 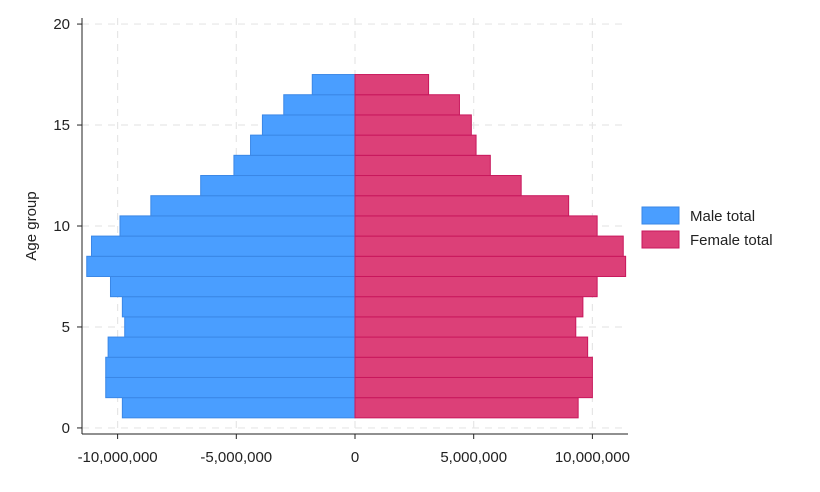 I want to click on x-tick-label: 10,000,000, so click(x=592, y=457).